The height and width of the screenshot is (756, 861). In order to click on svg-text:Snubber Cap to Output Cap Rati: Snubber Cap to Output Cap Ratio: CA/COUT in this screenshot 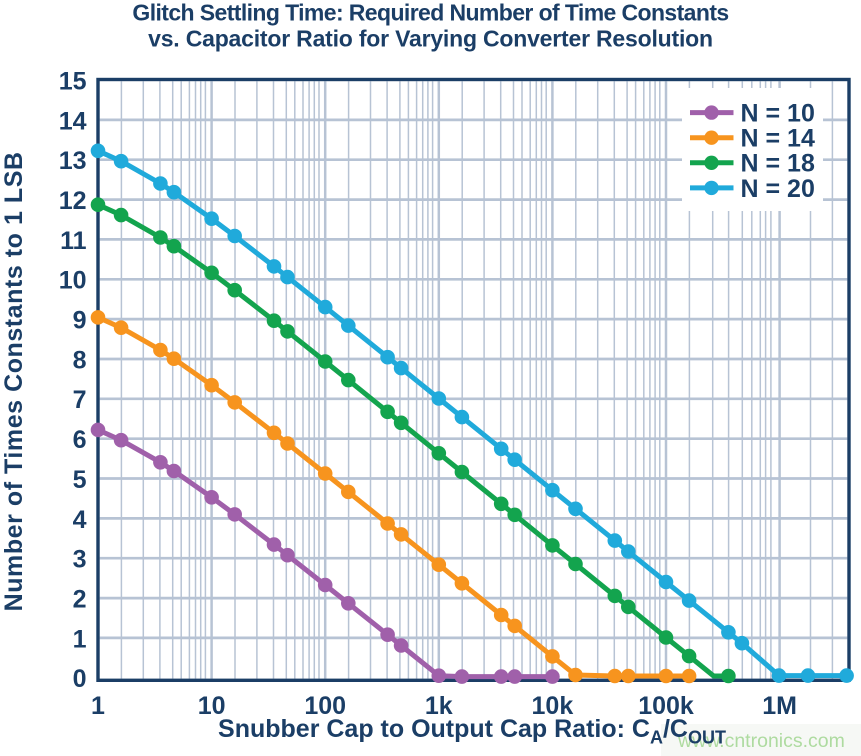, I will do `click(472, 731)`.